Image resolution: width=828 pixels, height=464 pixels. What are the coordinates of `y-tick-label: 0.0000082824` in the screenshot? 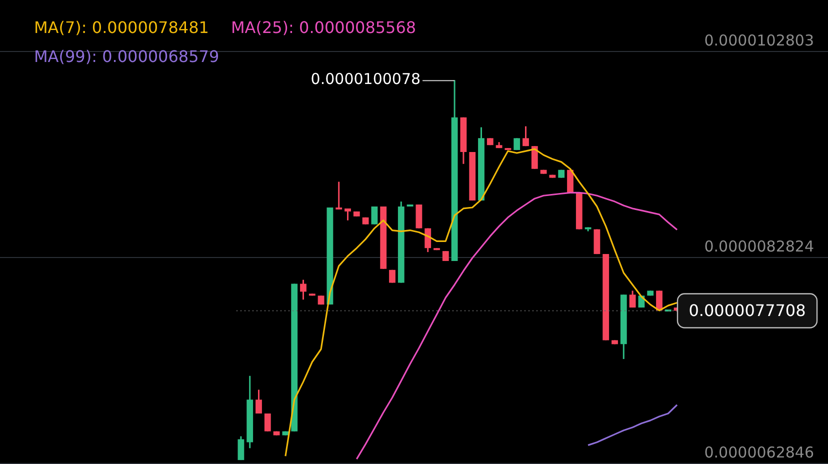 It's located at (759, 246).